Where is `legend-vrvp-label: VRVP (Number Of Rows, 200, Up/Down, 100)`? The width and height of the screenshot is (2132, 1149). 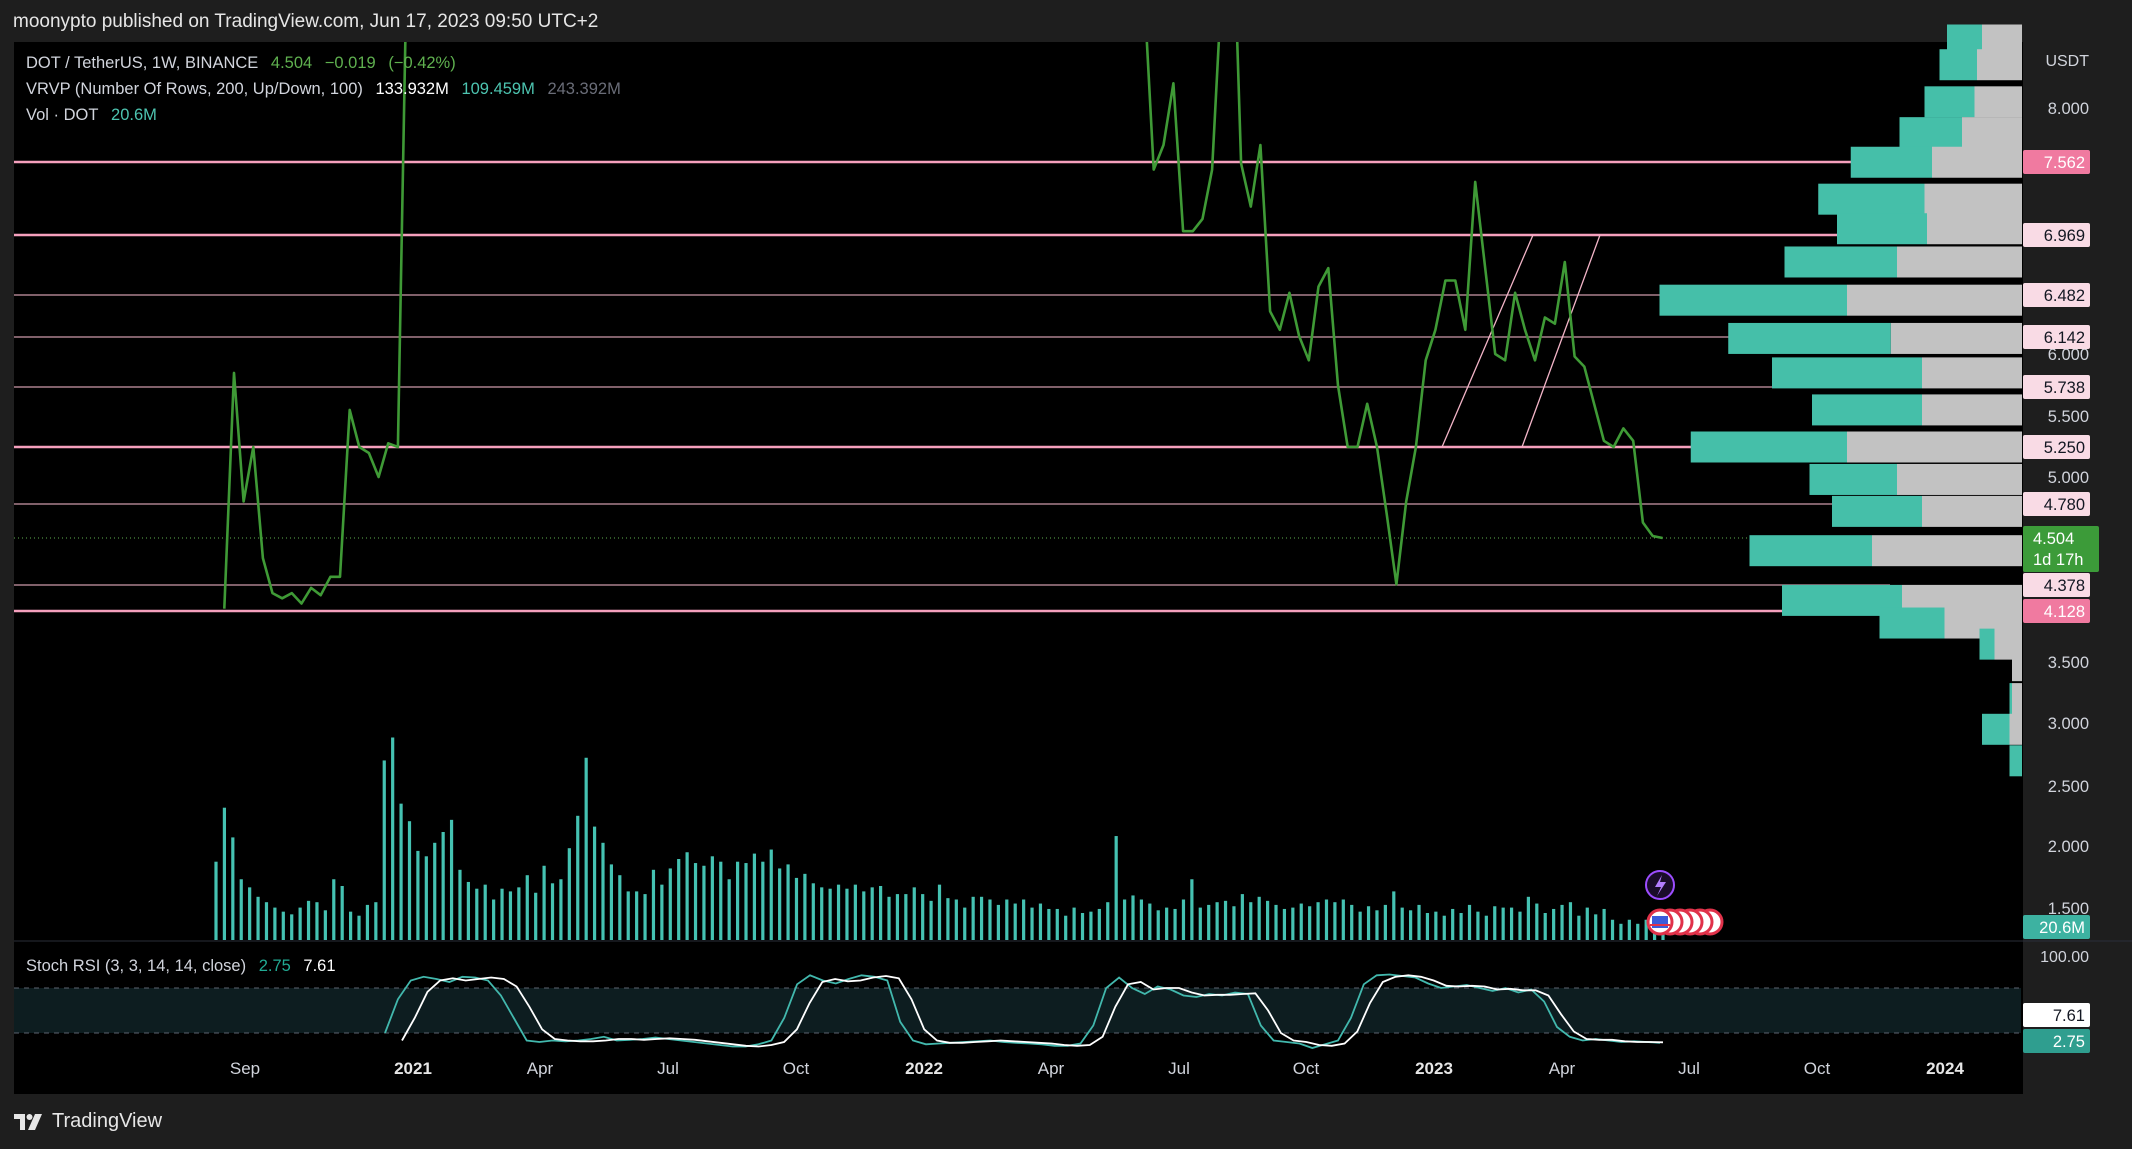 legend-vrvp-label: VRVP (Number Of Rows, 200, Up/Down, 100) is located at coordinates (194, 89).